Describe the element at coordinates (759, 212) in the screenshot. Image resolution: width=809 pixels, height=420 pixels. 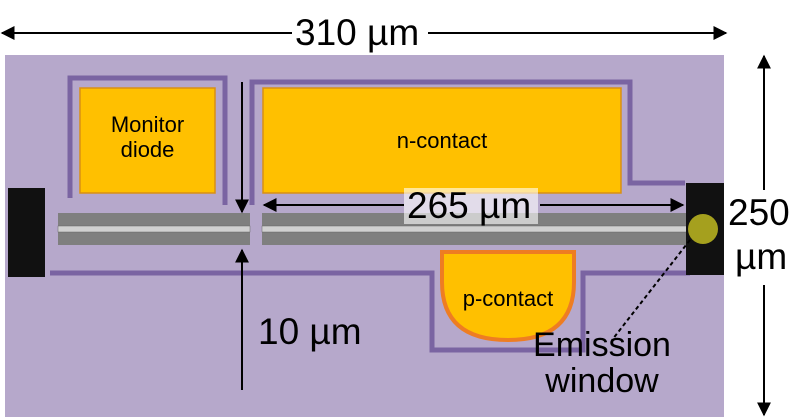
I see `height-dimension-value: 250` at that location.